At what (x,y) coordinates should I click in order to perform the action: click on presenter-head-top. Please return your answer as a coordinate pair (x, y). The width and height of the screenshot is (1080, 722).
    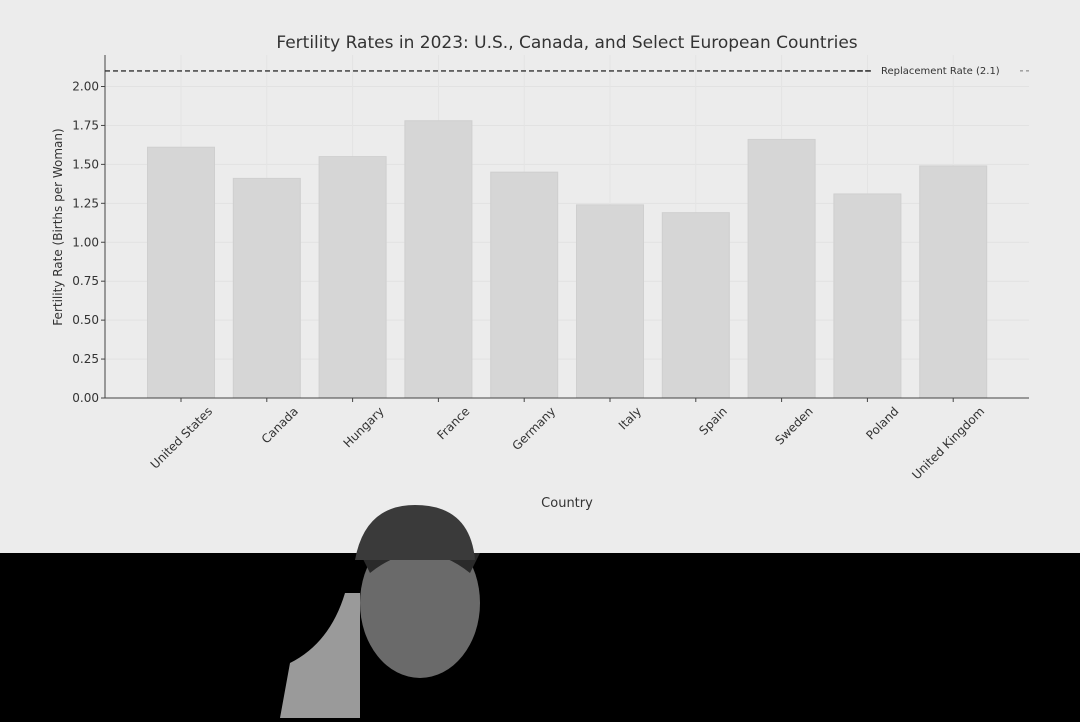
    Looking at the image, I should click on (415, 532).